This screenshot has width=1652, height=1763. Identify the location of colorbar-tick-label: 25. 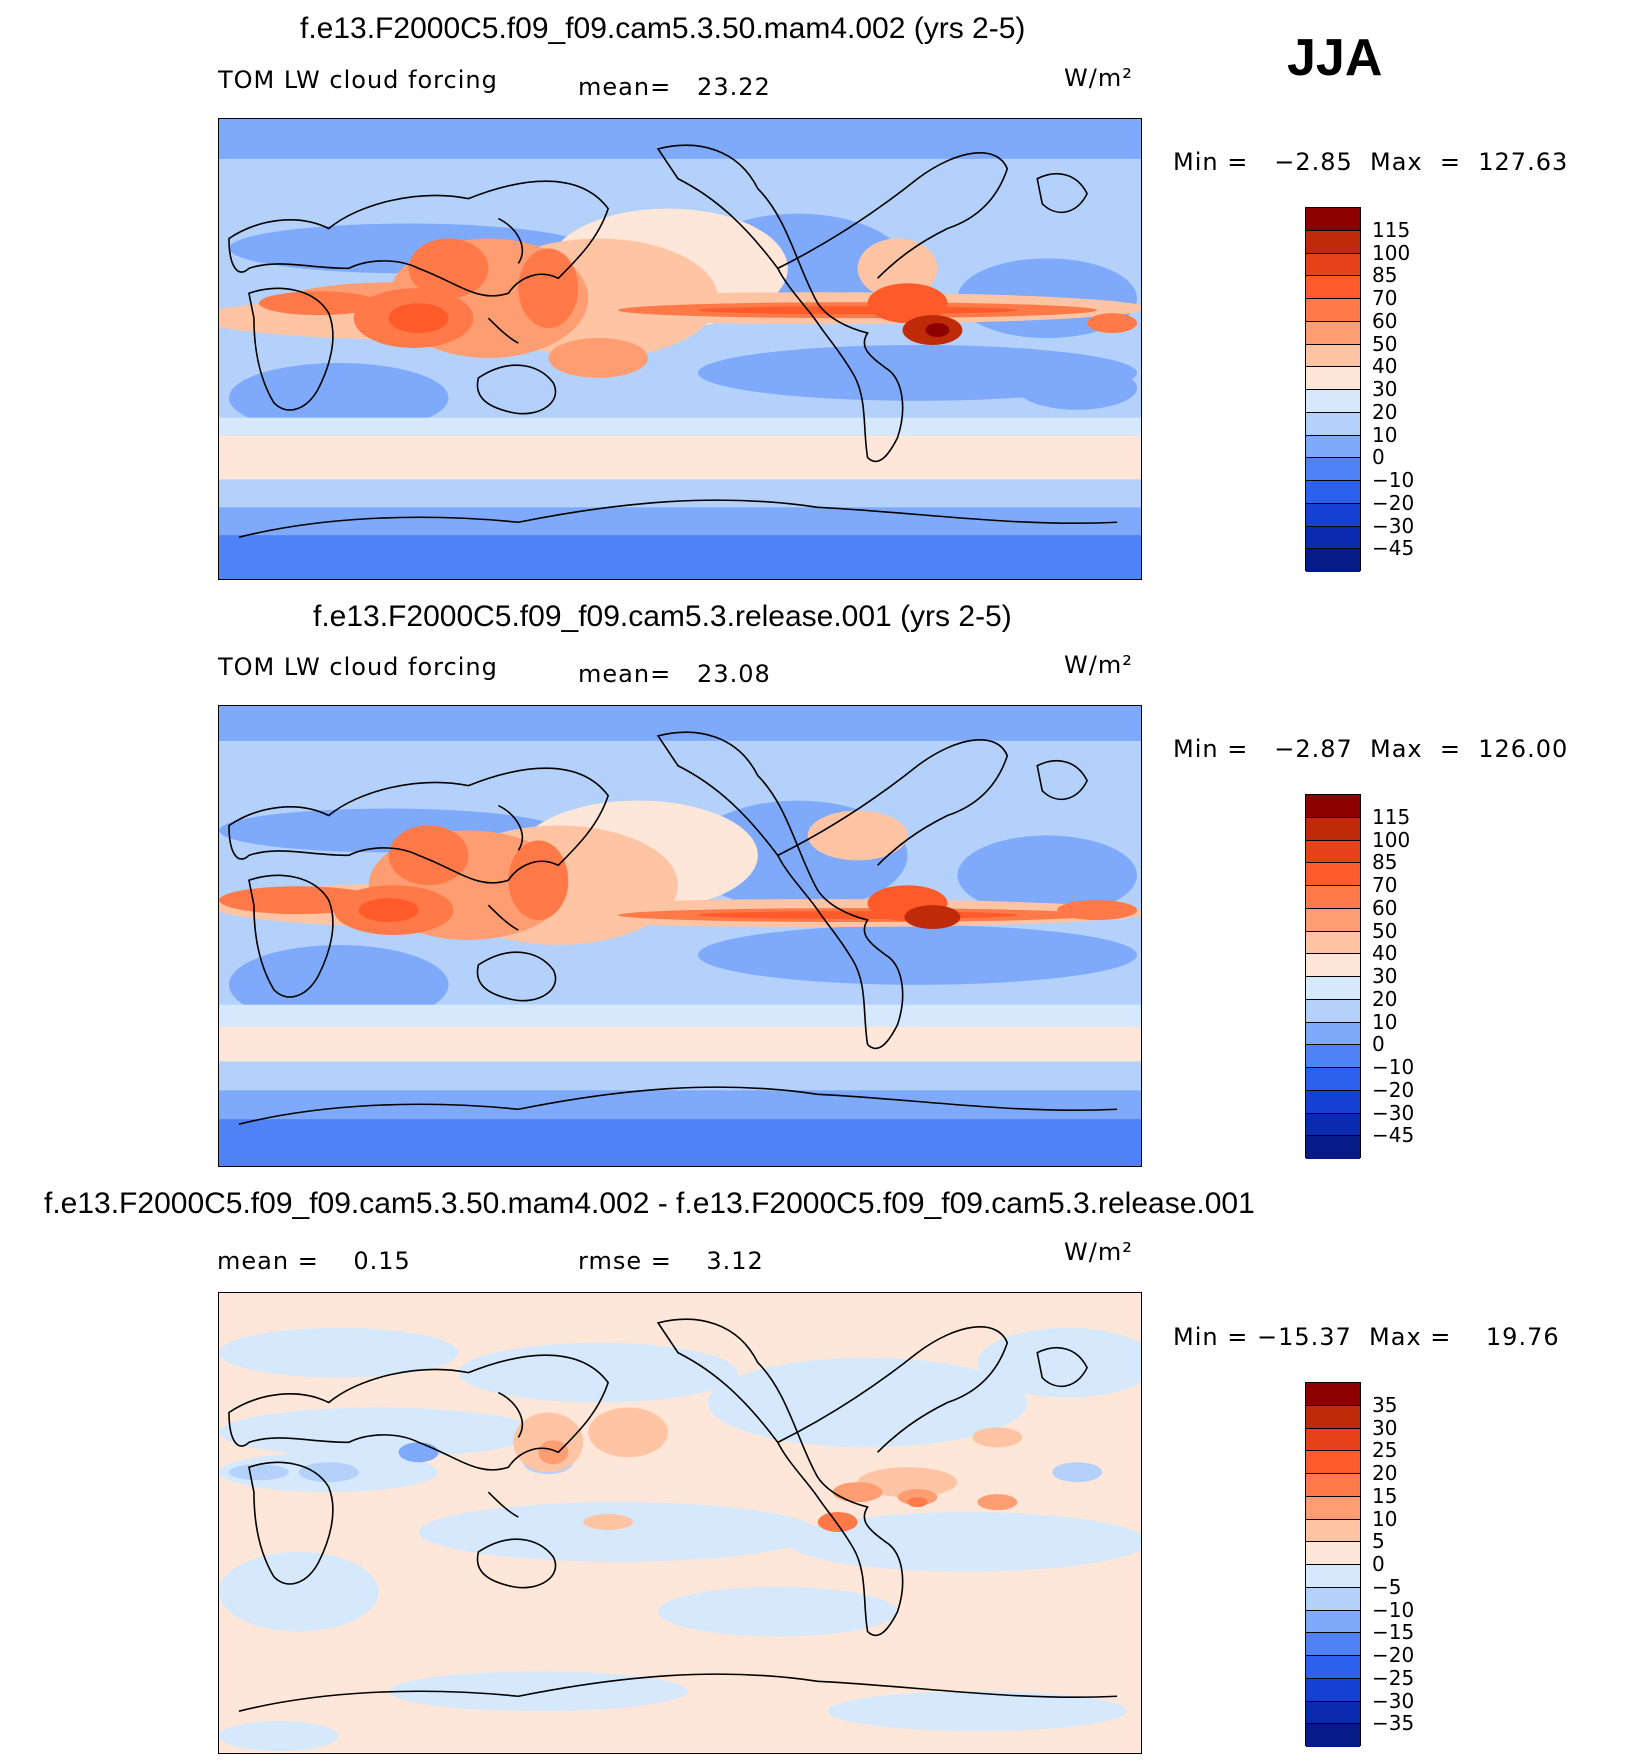
(1385, 1450).